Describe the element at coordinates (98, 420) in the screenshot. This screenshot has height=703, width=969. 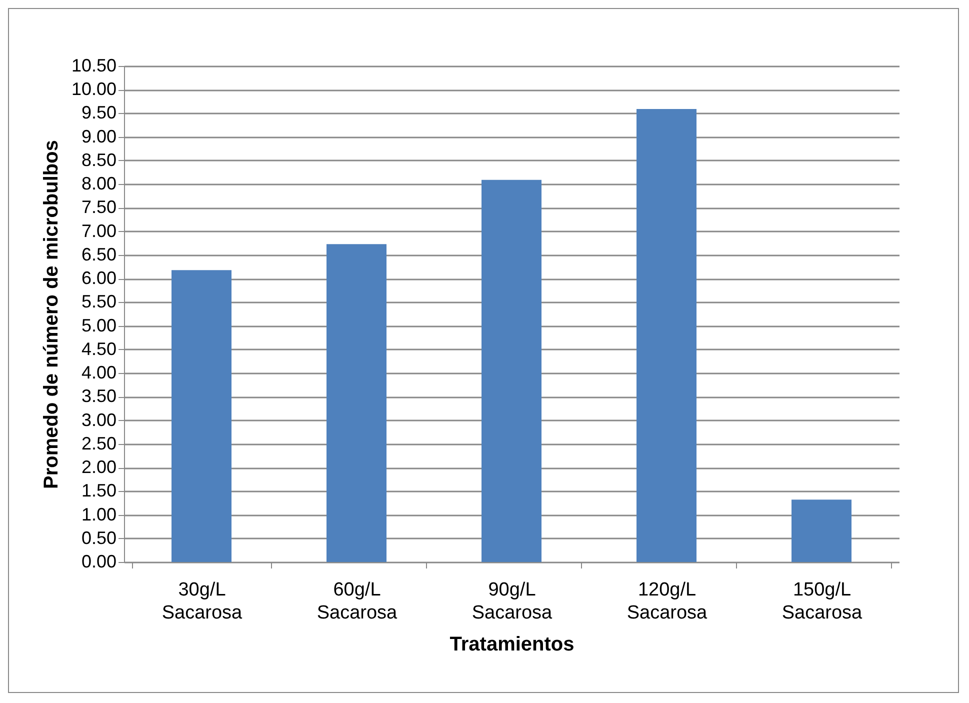
I see `y-tick-label: 3.00` at that location.